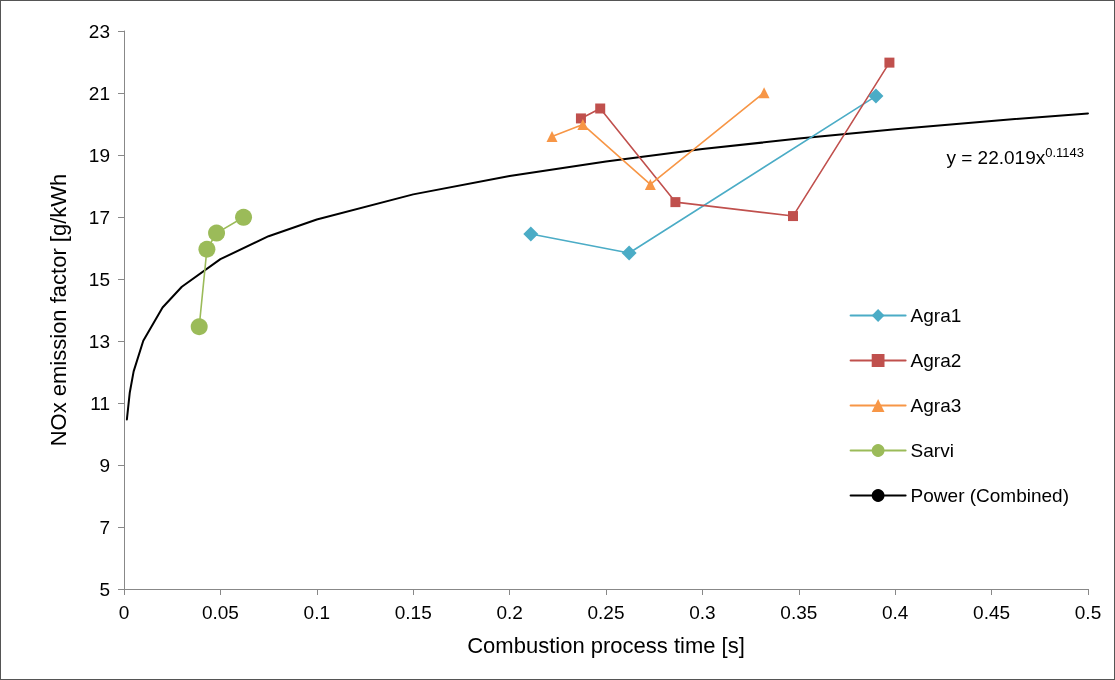 Image resolution: width=1115 pixels, height=680 pixels. Describe the element at coordinates (220, 612) in the screenshot. I see `x-tick-label: 0.05` at that location.